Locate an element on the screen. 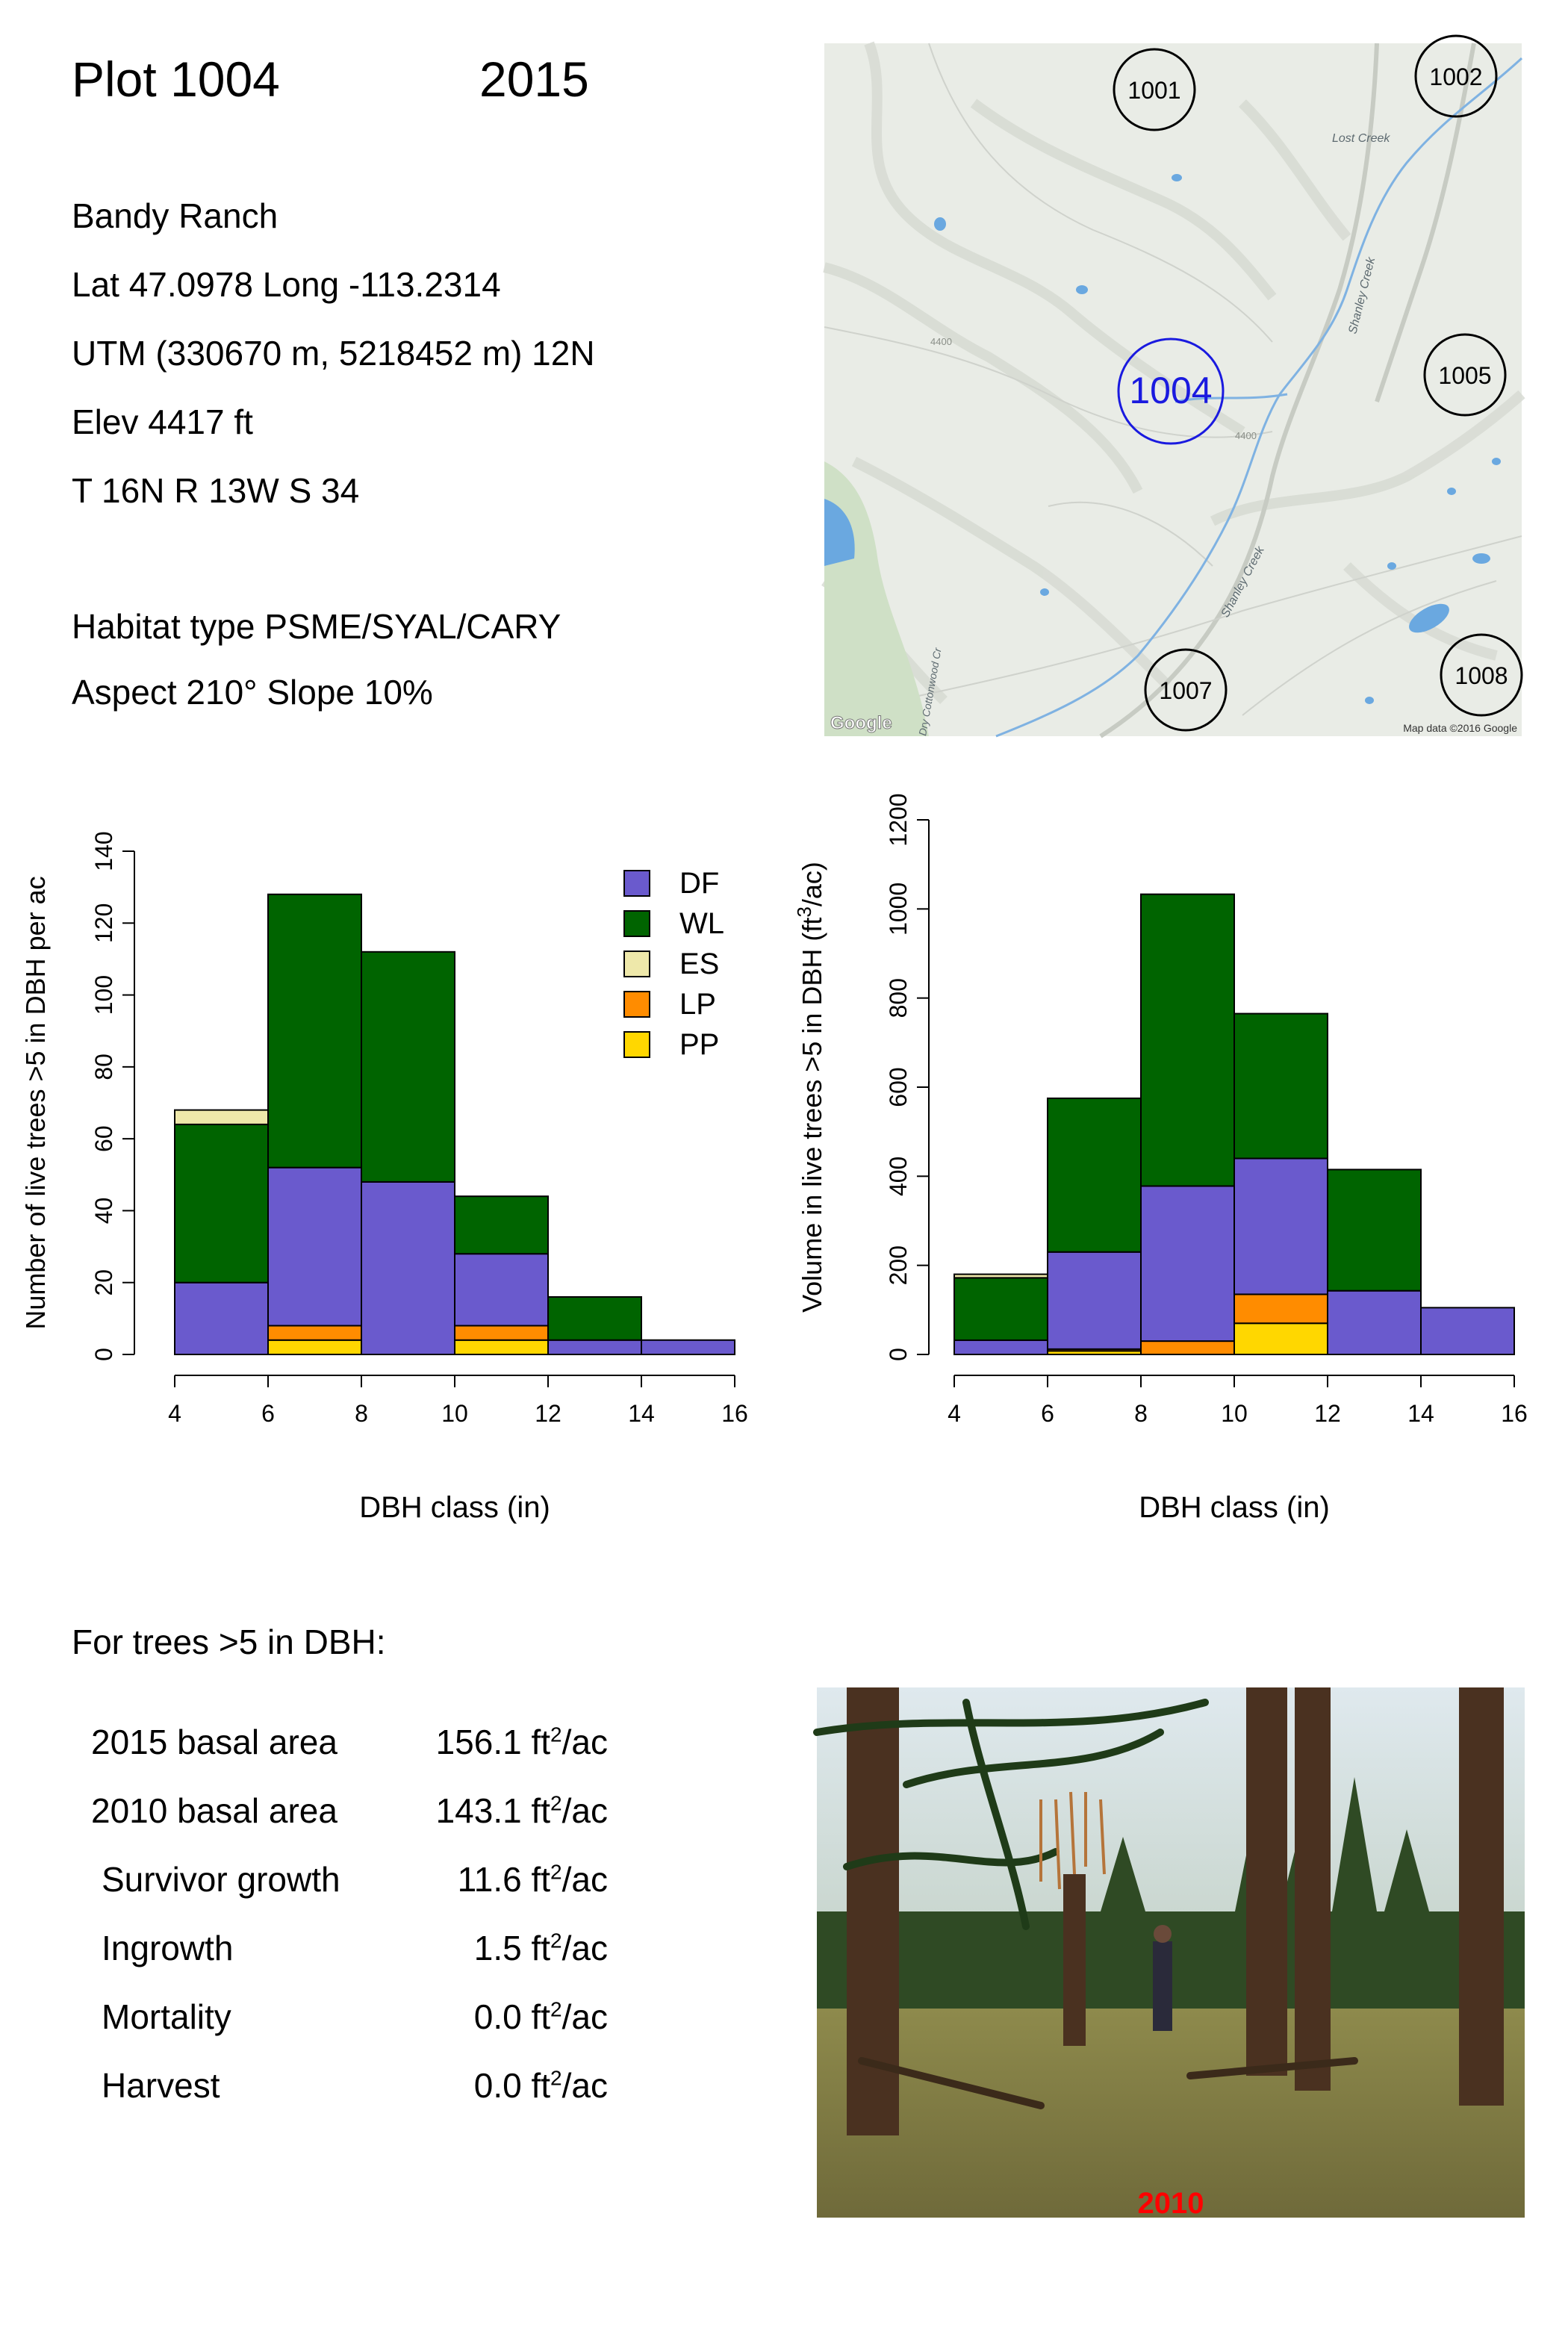  plot-marker-label: 1005 is located at coordinates (1464, 375).